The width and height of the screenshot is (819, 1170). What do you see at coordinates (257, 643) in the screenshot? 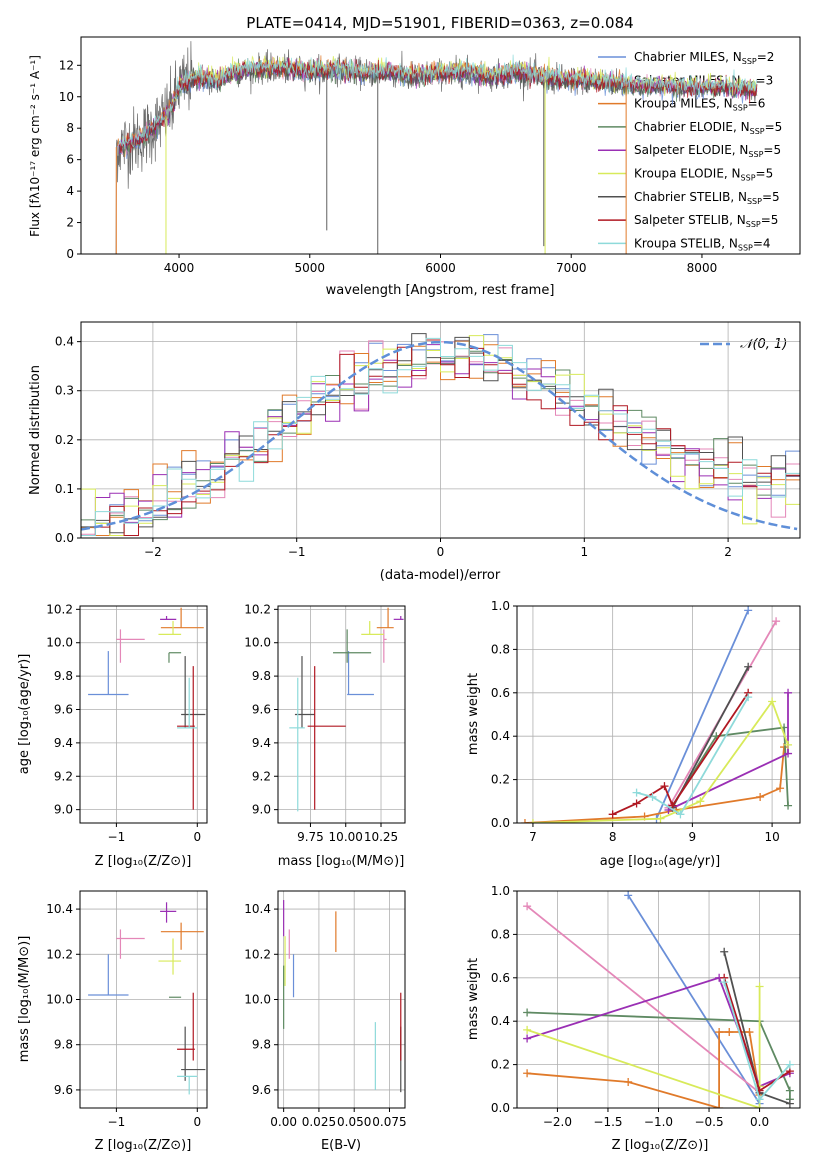
I see `age_vs_mass-ytick-label-5: 10.0` at bounding box center [257, 643].